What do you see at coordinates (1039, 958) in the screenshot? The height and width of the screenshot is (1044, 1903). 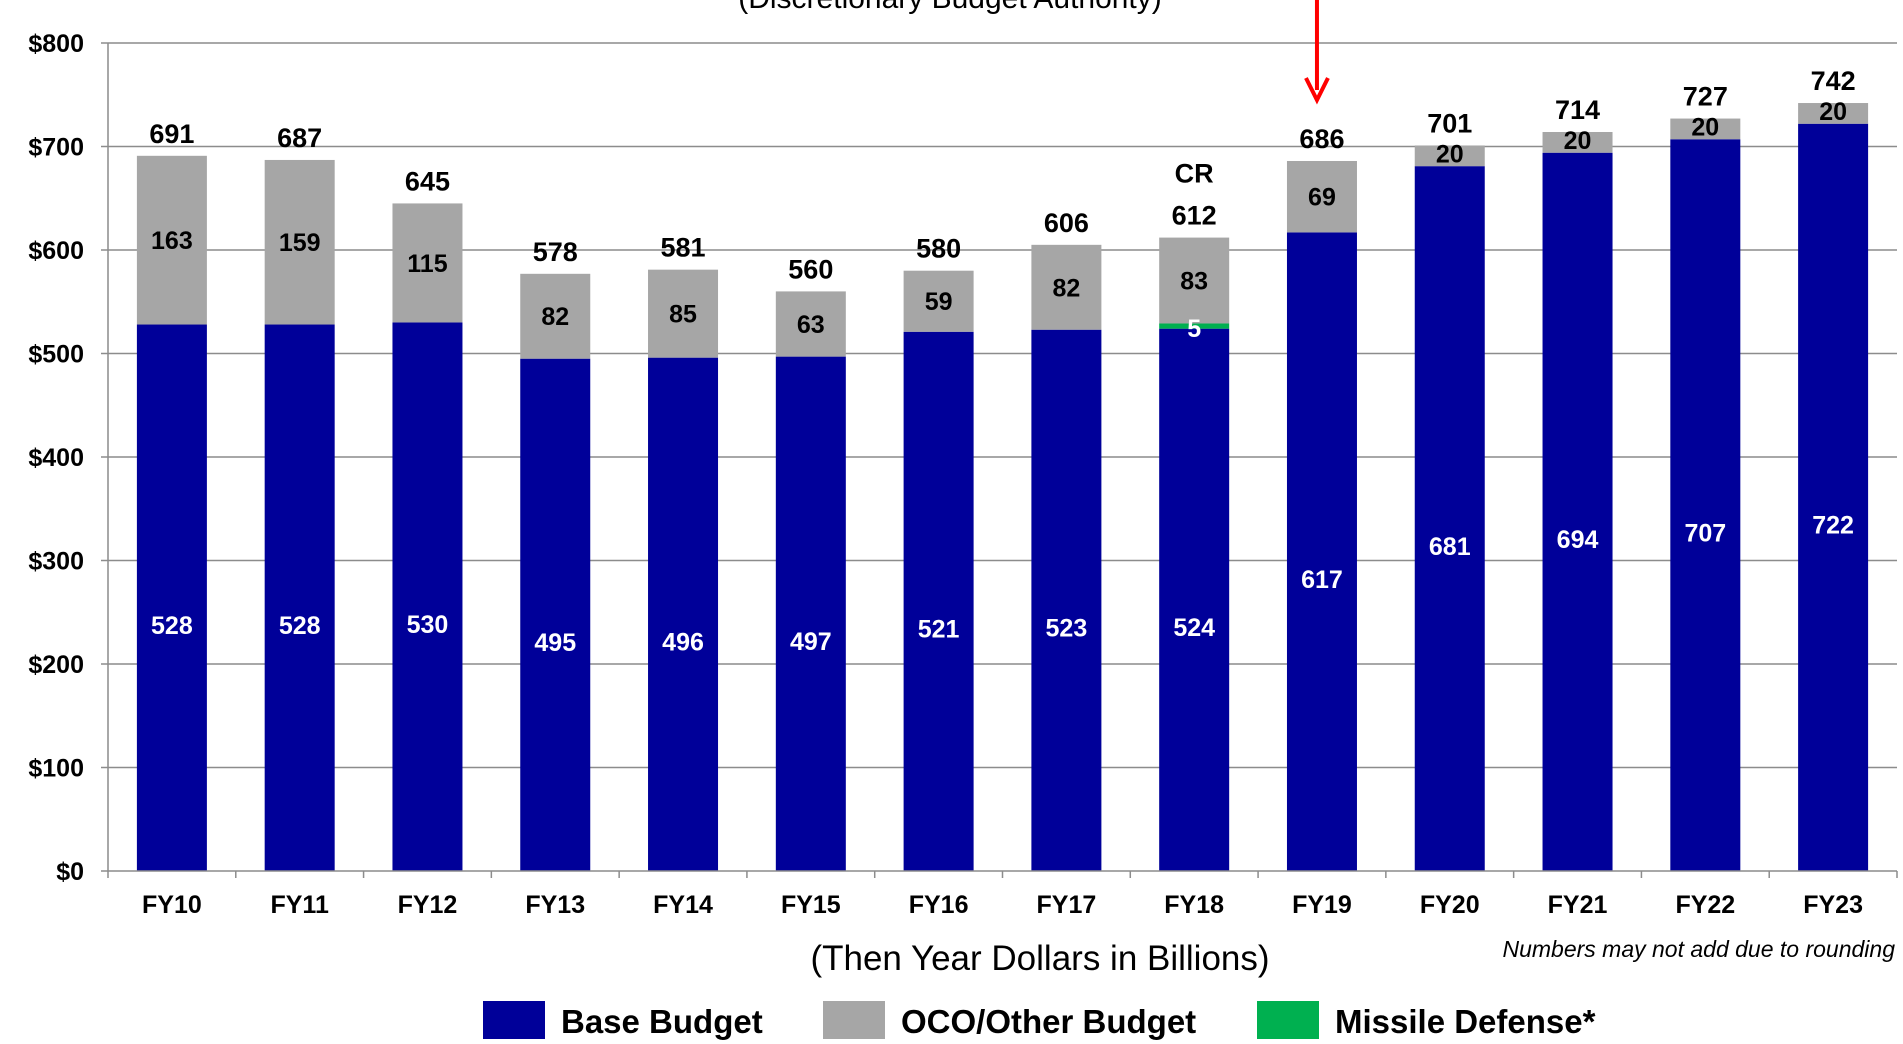 I see `x-axis-title: (Then Year Dollars in Billions)` at bounding box center [1039, 958].